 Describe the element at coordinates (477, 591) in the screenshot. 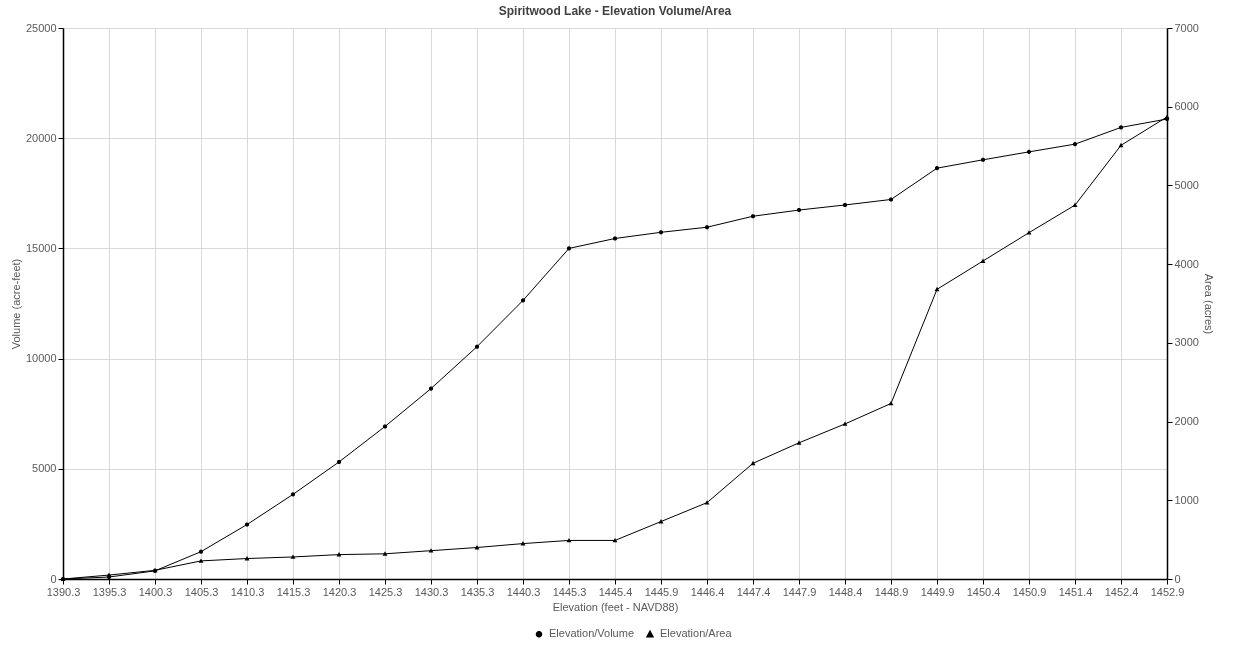

I see `x-tick-label: 1435.3` at that location.